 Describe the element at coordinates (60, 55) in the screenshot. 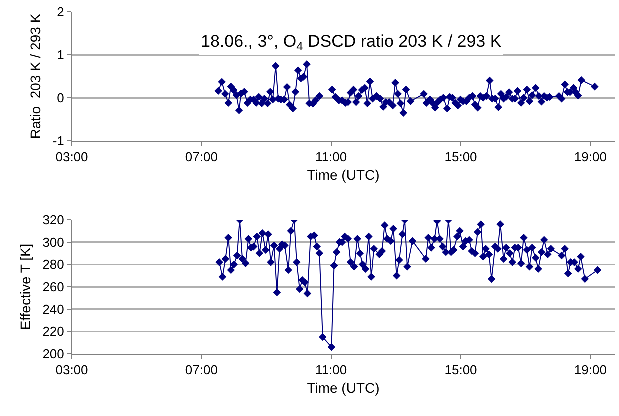

I see `y-tick-label: 1` at that location.